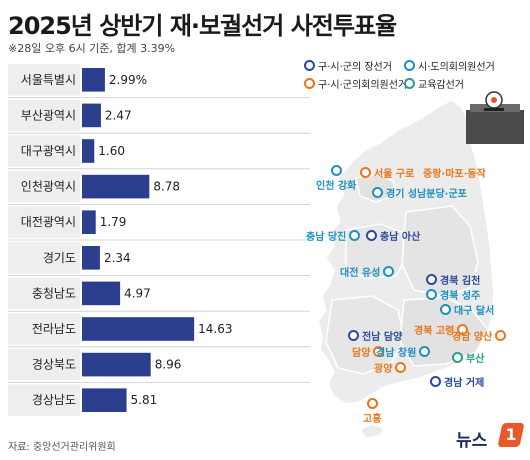 The height and width of the screenshot is (460, 530). I want to click on map-label-text: 경기 성남분당·군포, so click(426, 194).